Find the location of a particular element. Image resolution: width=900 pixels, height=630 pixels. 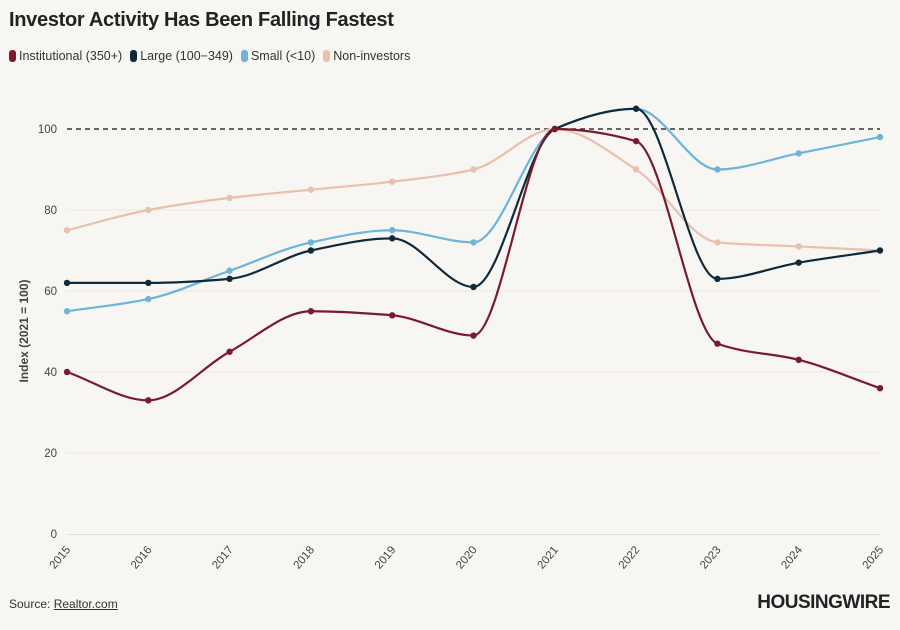

legend-item-large: Large (100−349) is located at coordinates (181, 56).